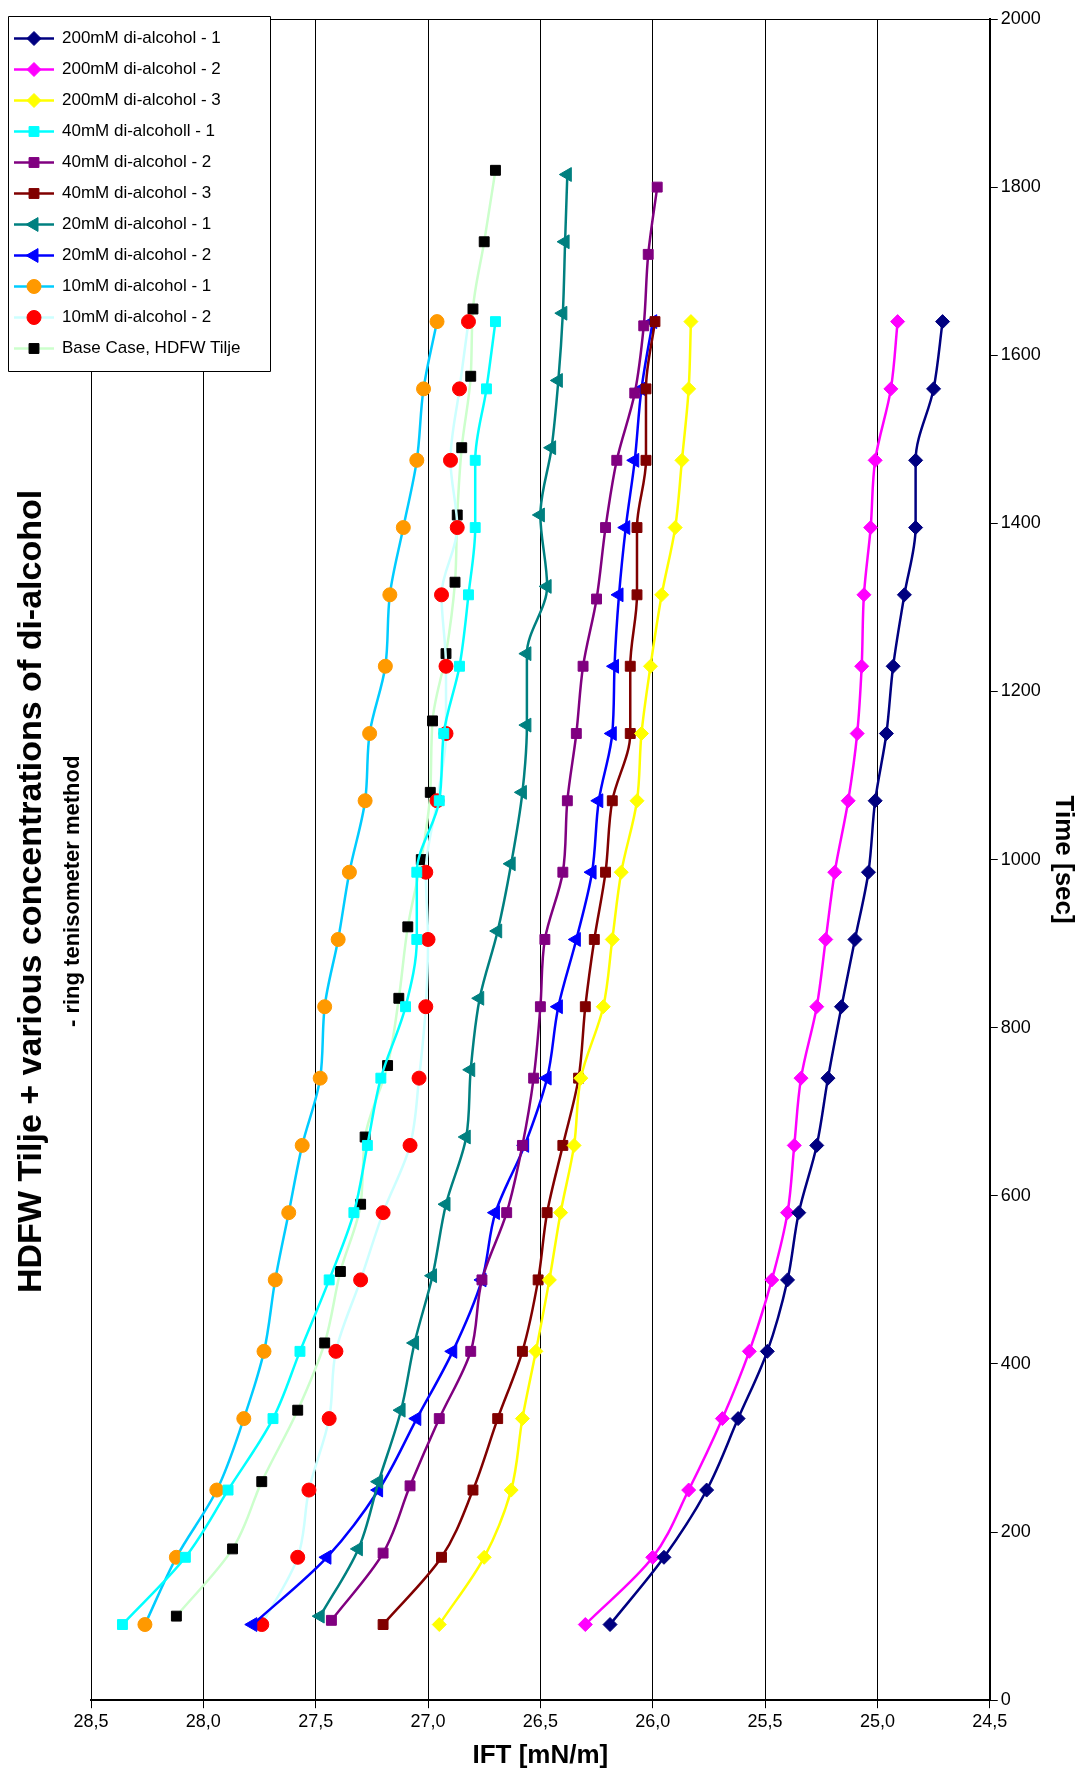 This screenshot has height=1783, width=1089. I want to click on x-axis-title: IFT [mN/m], so click(540, 1753).